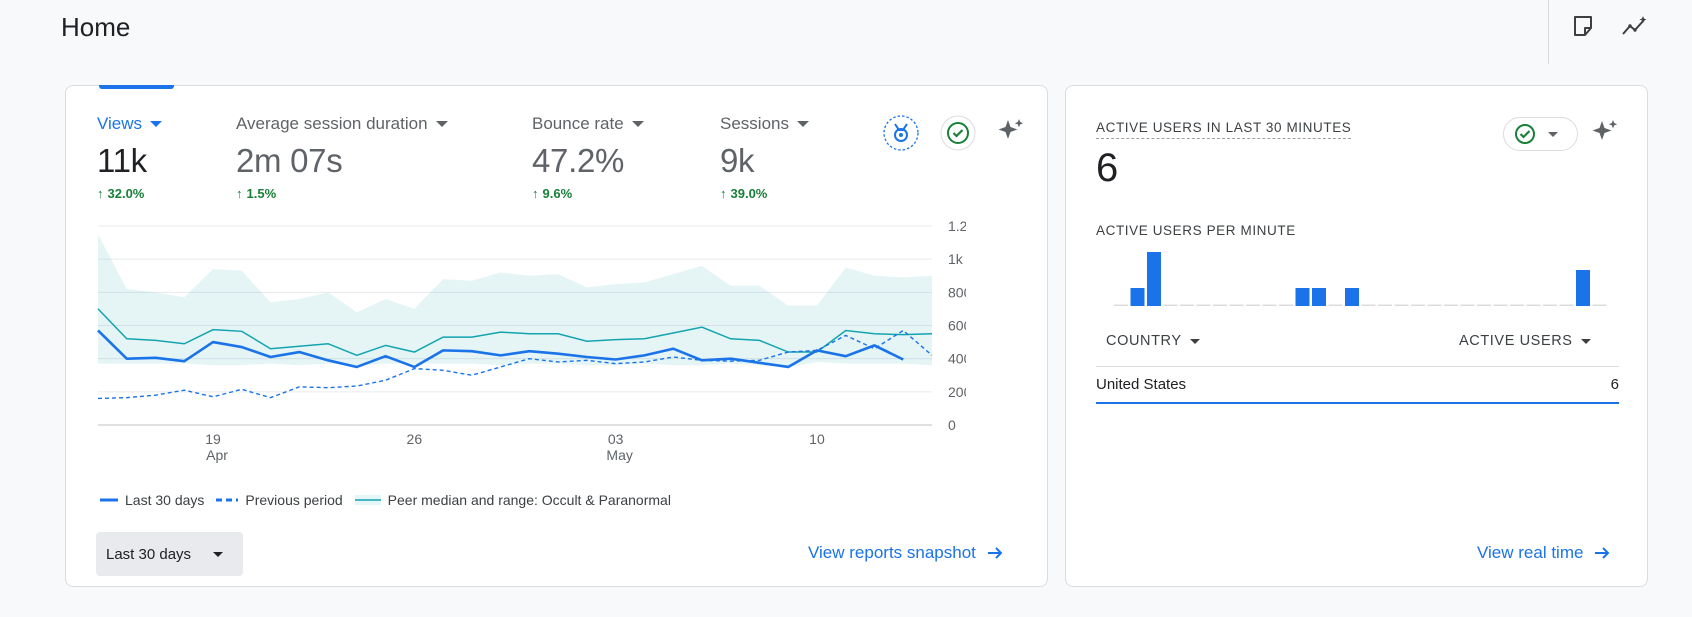 This screenshot has height=617, width=1692. I want to click on country-column-header: COUNTRY, so click(1153, 341).